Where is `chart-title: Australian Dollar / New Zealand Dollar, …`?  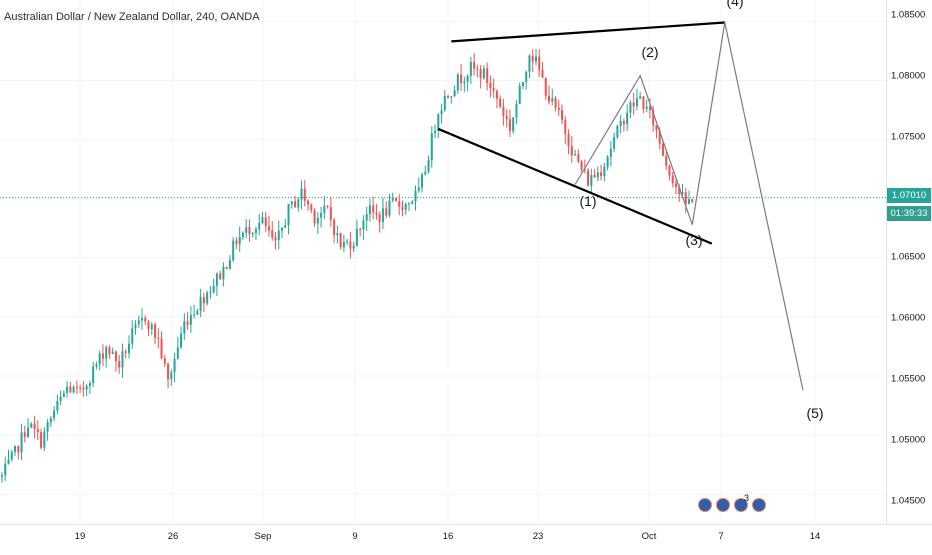
chart-title: Australian Dollar / New Zealand Dollar, … is located at coordinates (132, 17).